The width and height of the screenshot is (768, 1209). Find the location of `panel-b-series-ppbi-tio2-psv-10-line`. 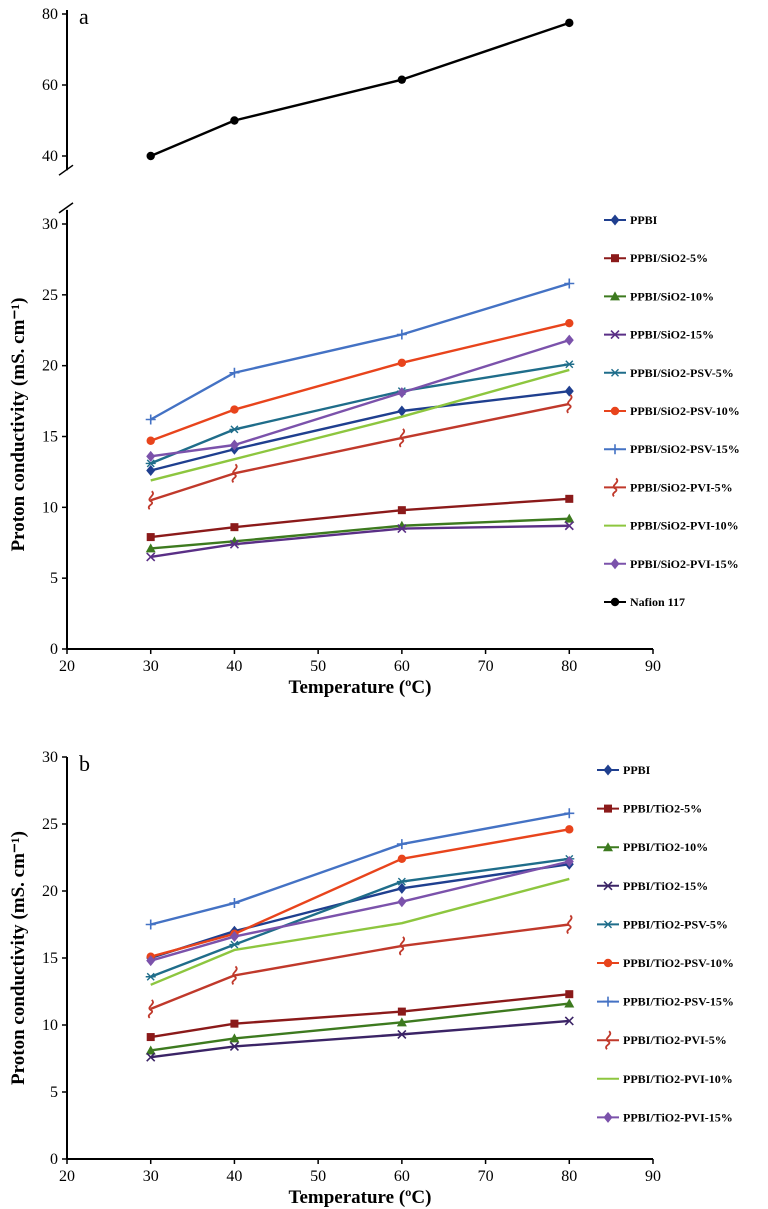

panel-b-series-ppbi-tio2-psv-10-line is located at coordinates (360, 893).